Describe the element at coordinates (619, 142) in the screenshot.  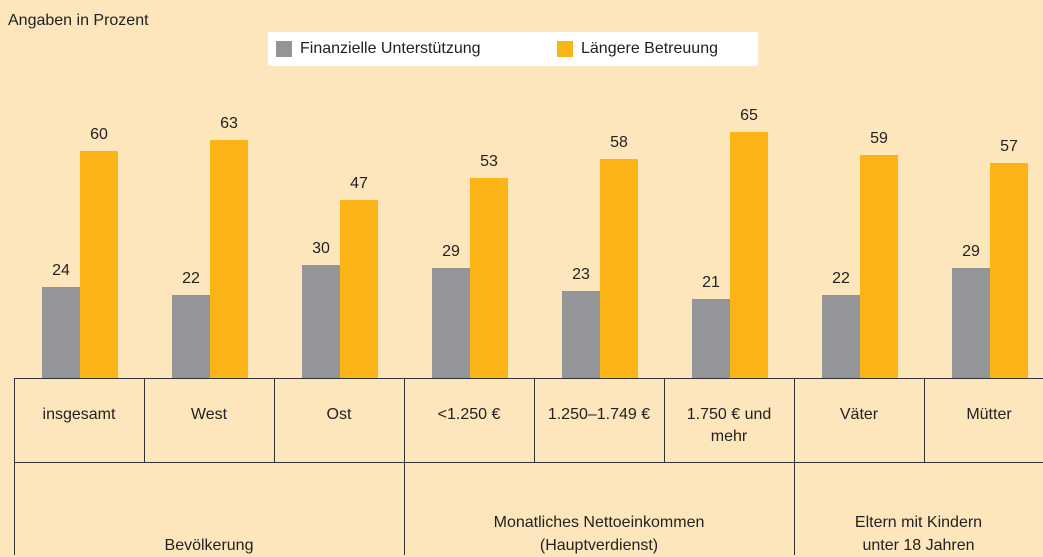
I see `value-label: 58` at that location.